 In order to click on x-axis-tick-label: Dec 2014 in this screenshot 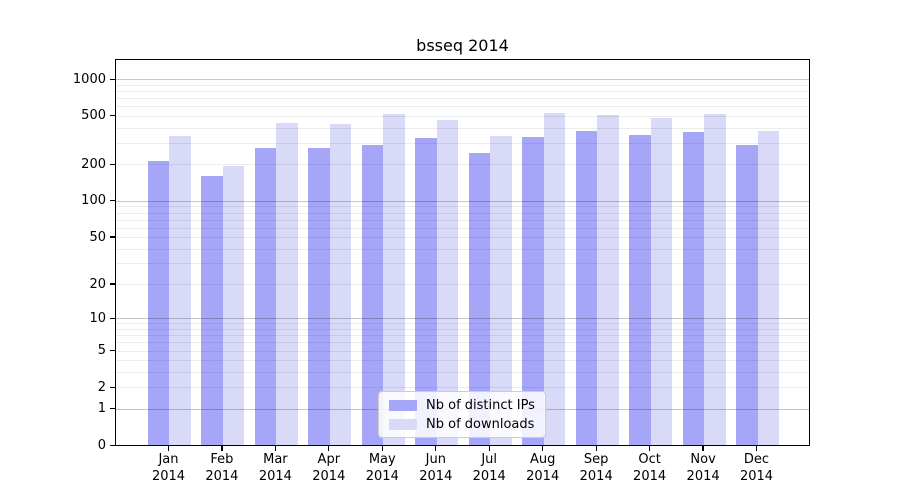, I will do `click(756, 468)`.